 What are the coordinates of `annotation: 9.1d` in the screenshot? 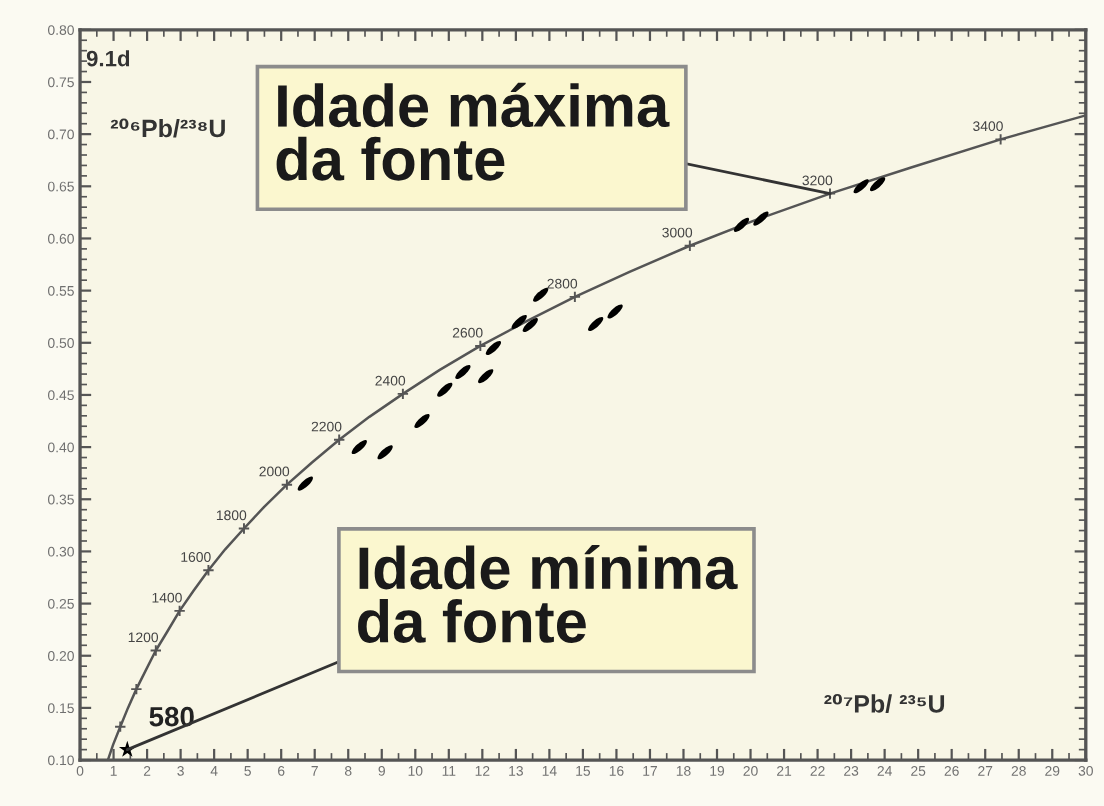 It's located at (108, 58).